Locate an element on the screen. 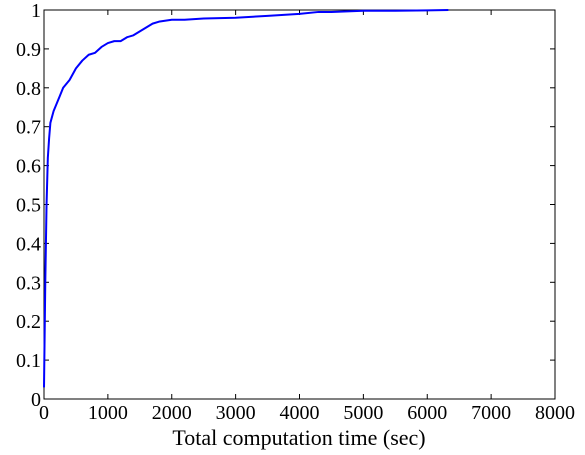  y-tick-label-6: 0.6 is located at coordinates (28, 167).